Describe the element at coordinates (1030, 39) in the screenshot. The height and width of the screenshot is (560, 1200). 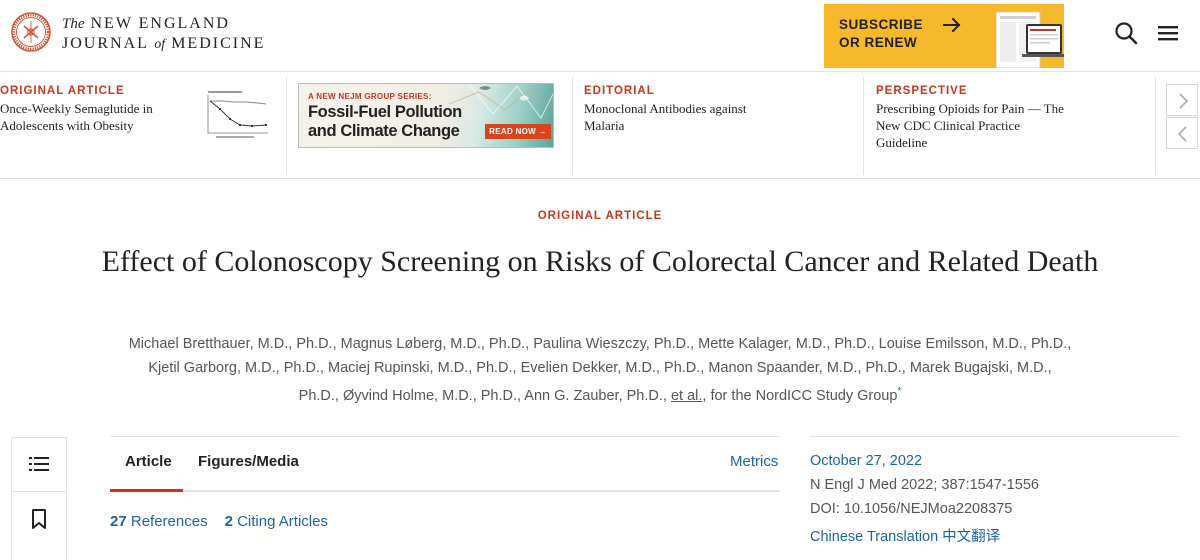
I see `journal-device-illustration` at that location.